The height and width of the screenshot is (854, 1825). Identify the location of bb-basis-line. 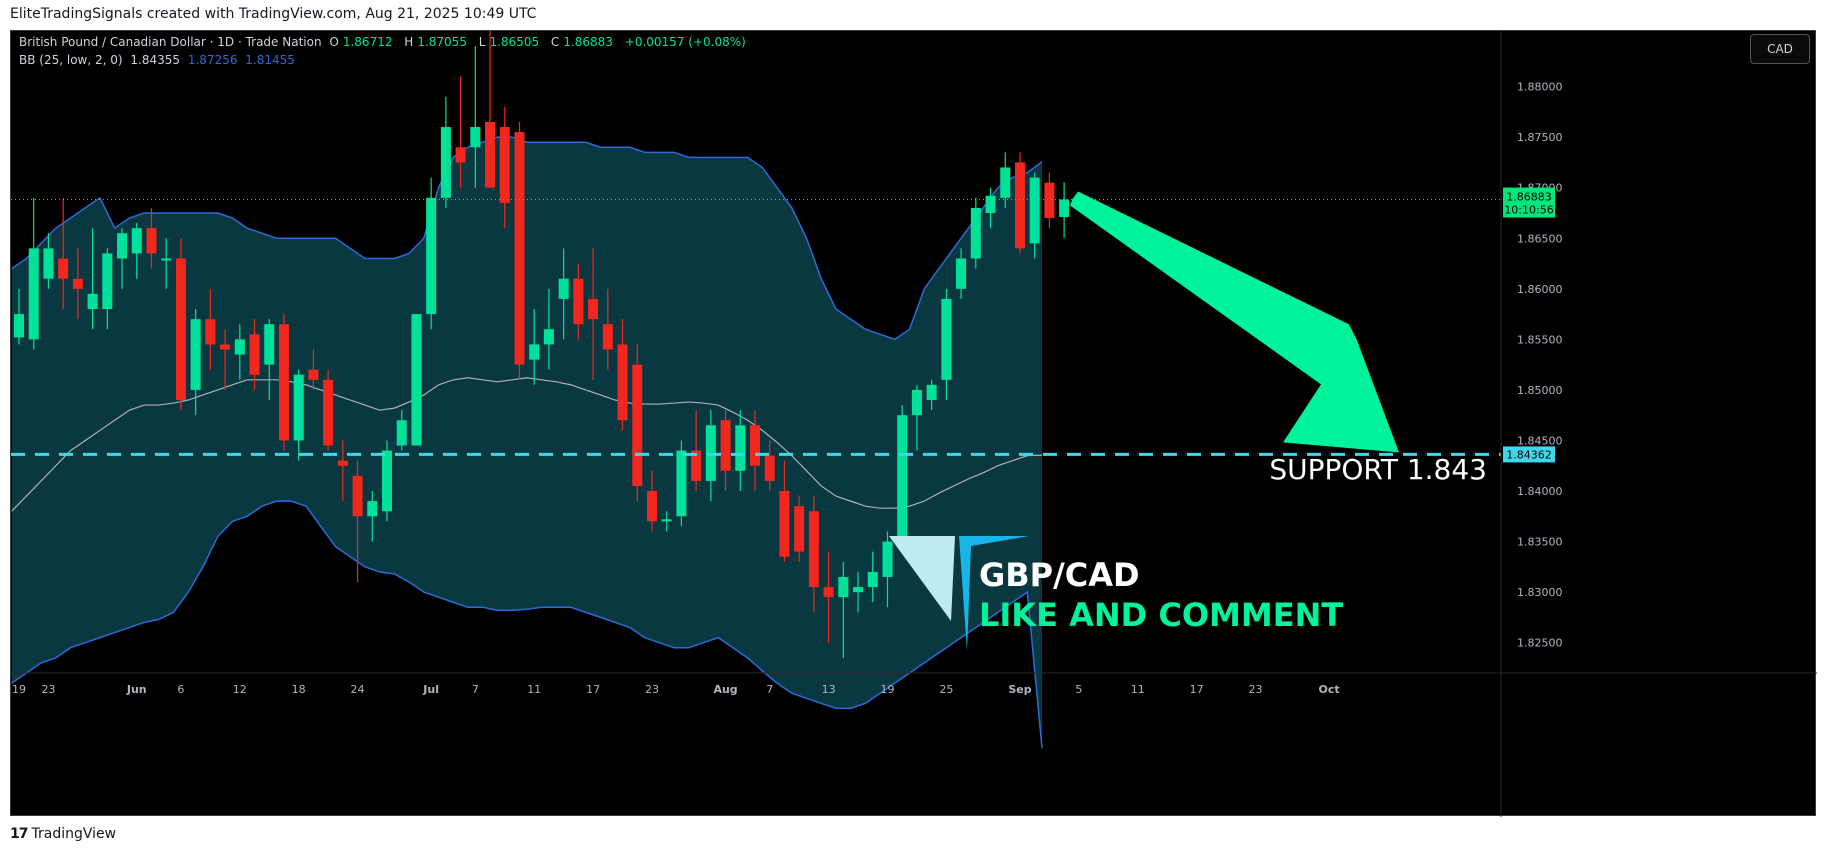
(527, 444).